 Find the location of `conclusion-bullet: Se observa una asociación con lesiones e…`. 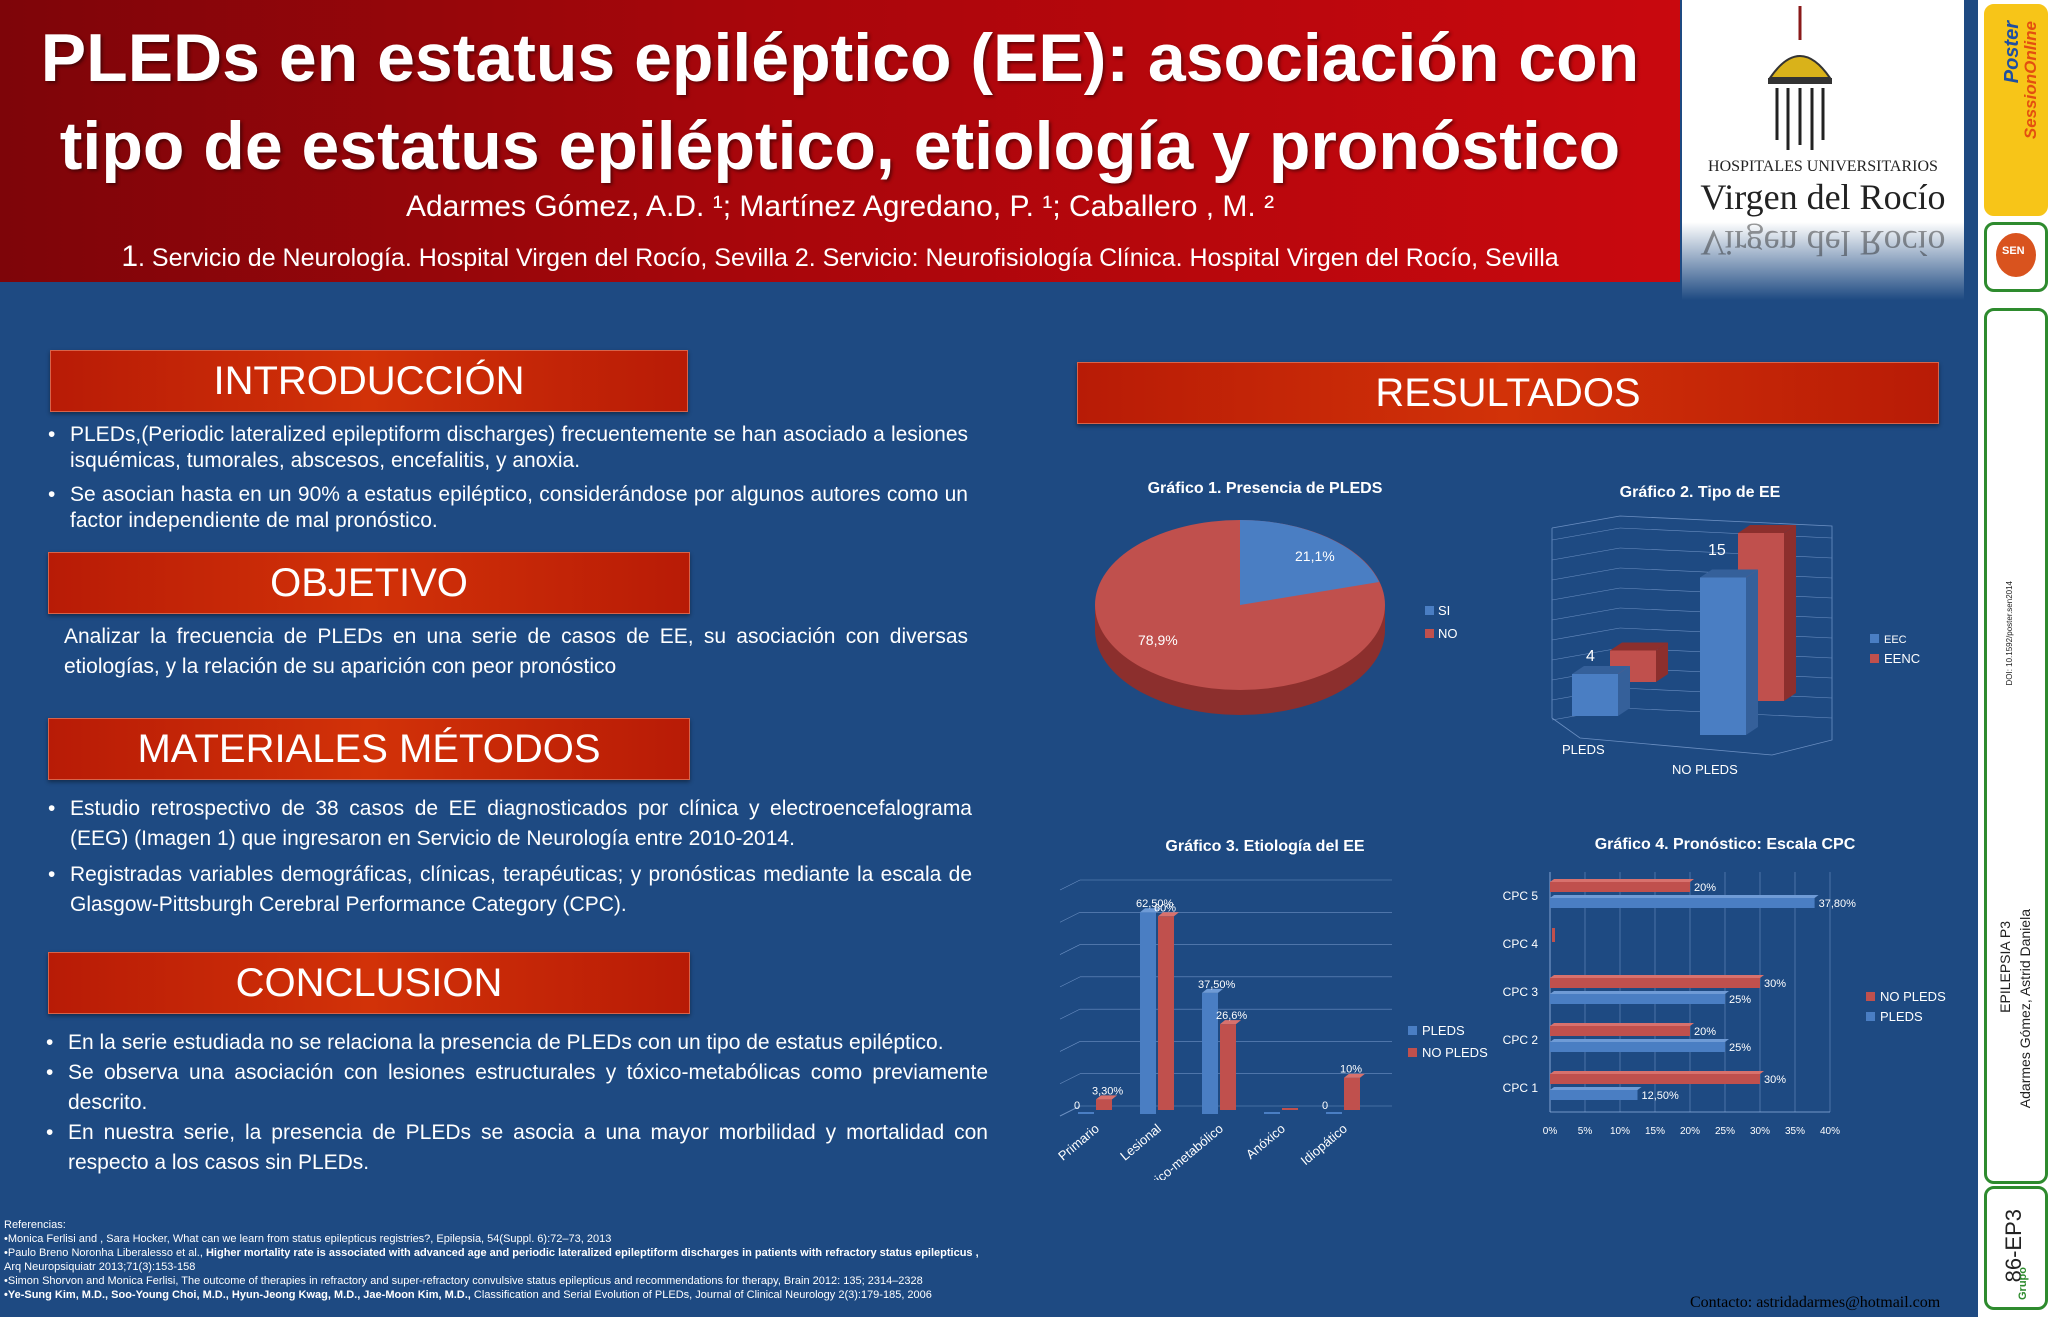

conclusion-bullet: Se observa una asociación con lesiones e… is located at coordinates (517, 1088).